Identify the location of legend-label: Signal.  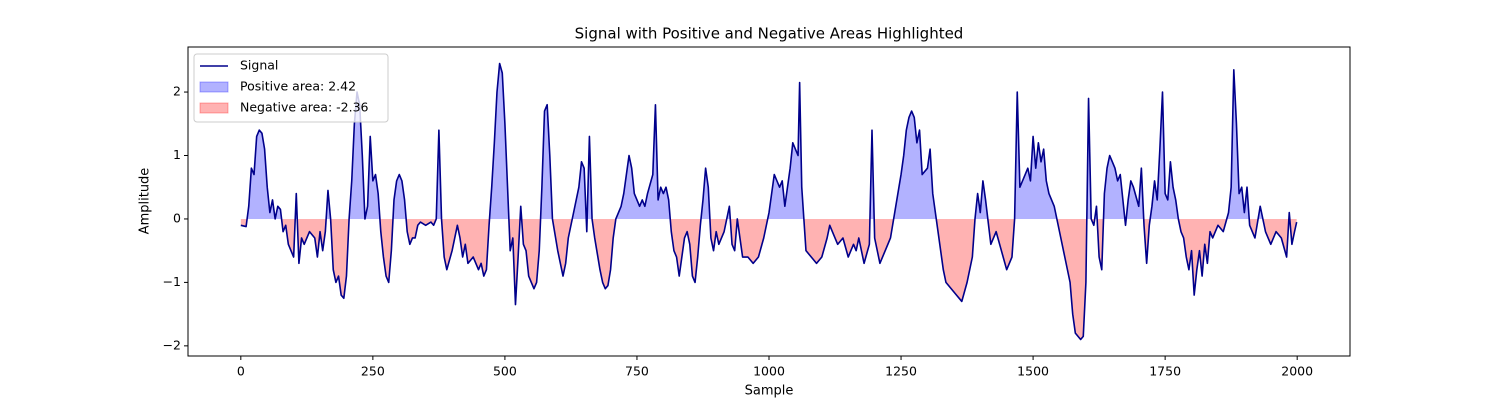
(259, 65).